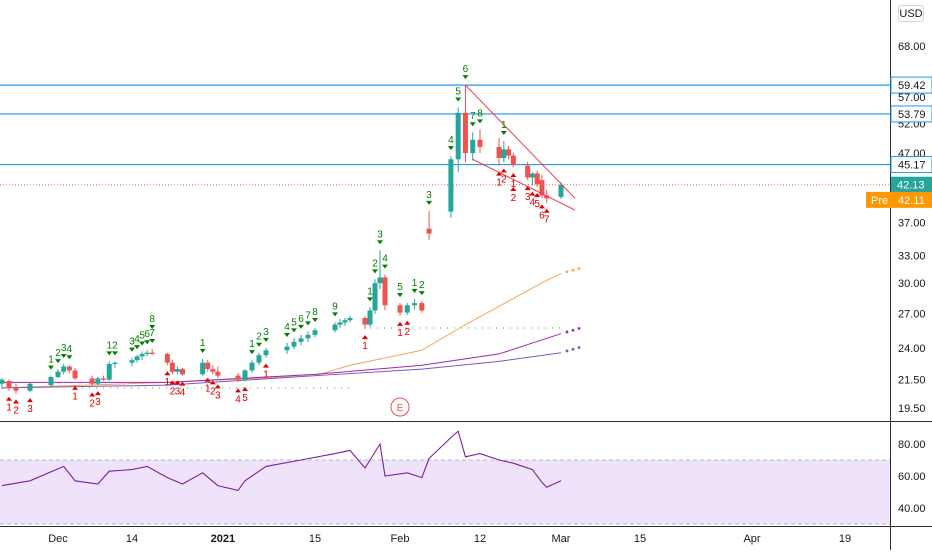  Describe the element at coordinates (415, 283) in the screenshot. I see `sell-setup-count: 1` at that location.